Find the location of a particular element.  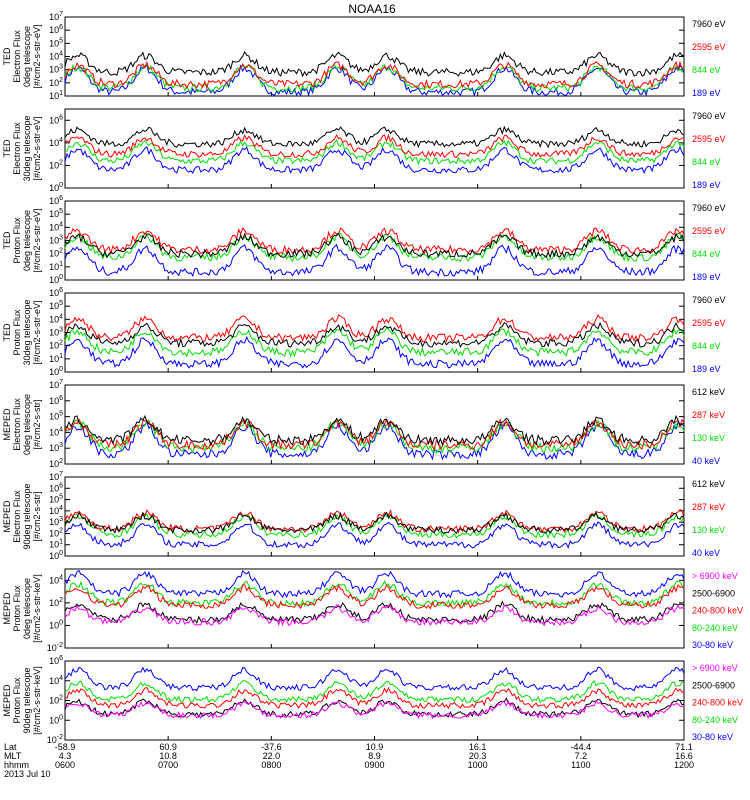

x-tick-label-hhmm: 0800 is located at coordinates (271, 765).